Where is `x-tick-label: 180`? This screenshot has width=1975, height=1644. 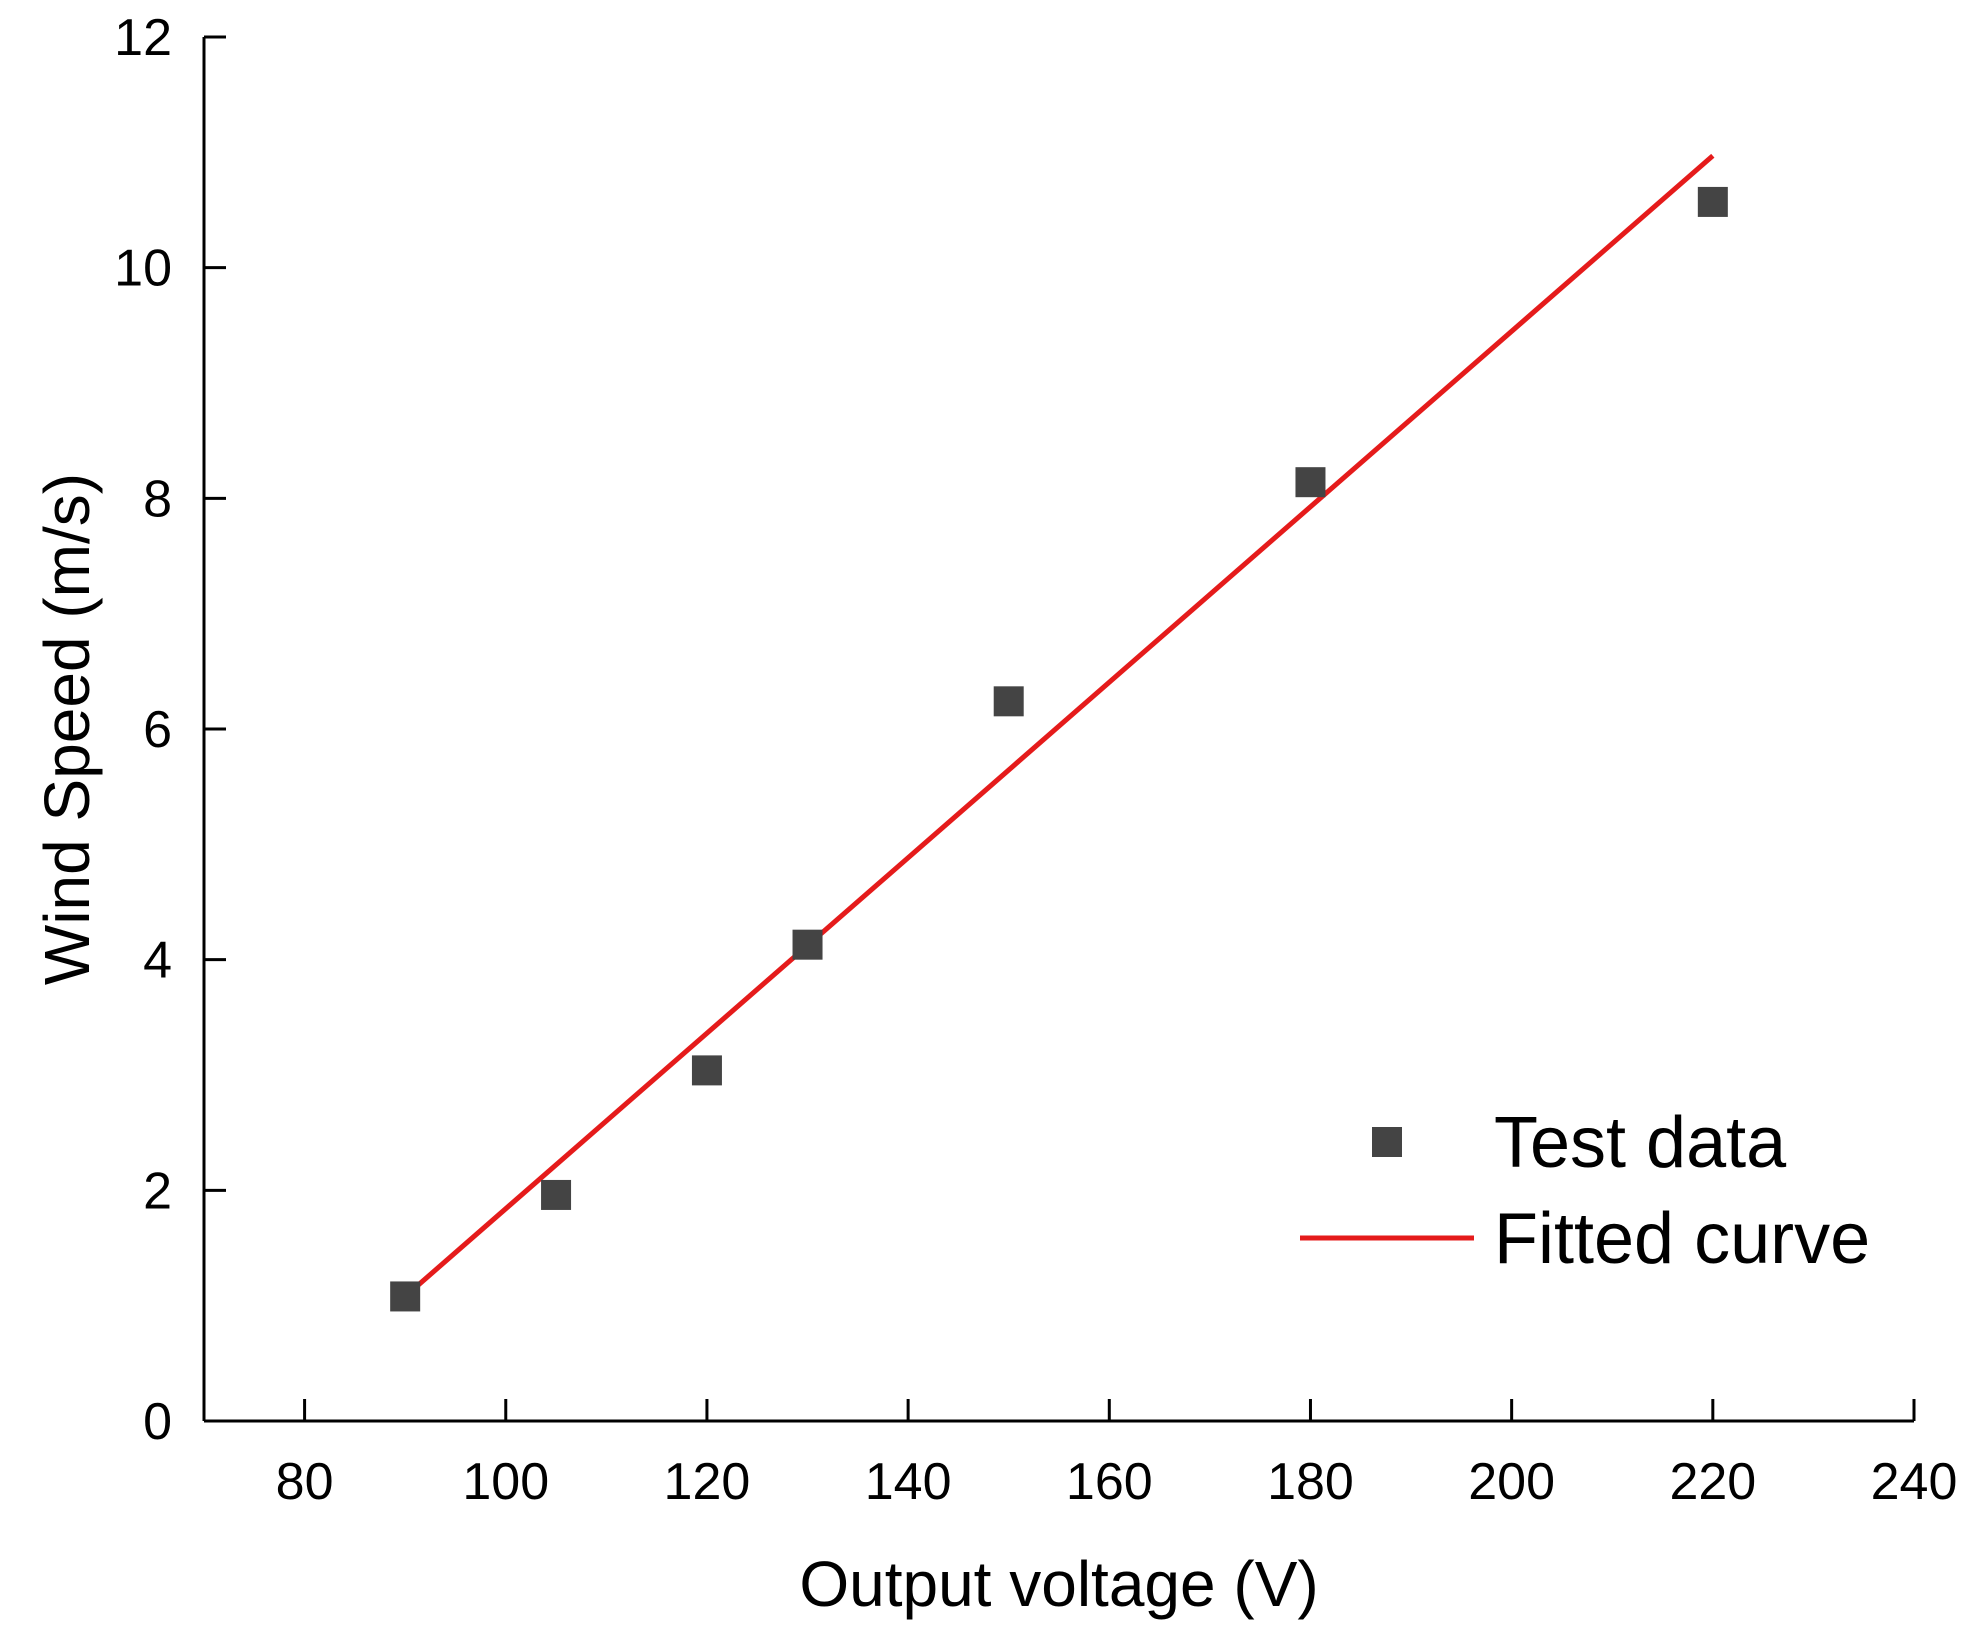 x-tick-label: 180 is located at coordinates (1310, 1482).